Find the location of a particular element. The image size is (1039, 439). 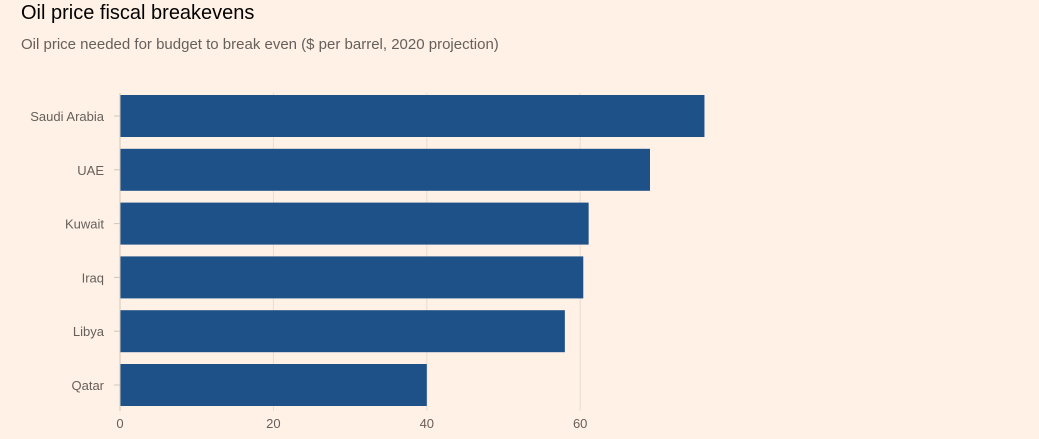

category-label: Iraq is located at coordinates (93, 277).